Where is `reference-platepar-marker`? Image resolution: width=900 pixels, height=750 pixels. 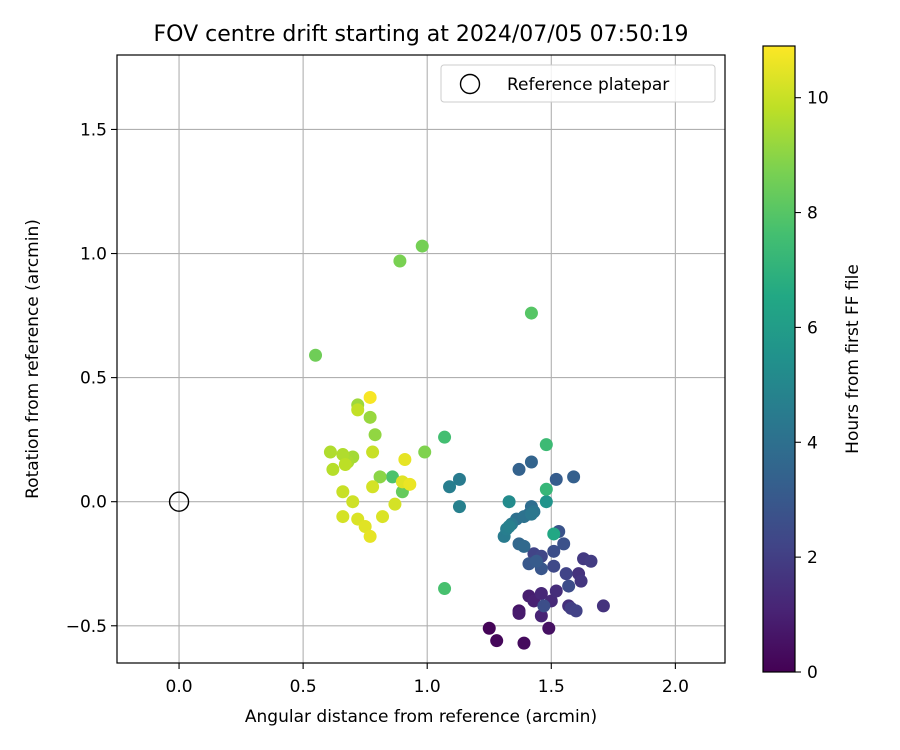 reference-platepar-marker is located at coordinates (179, 501).